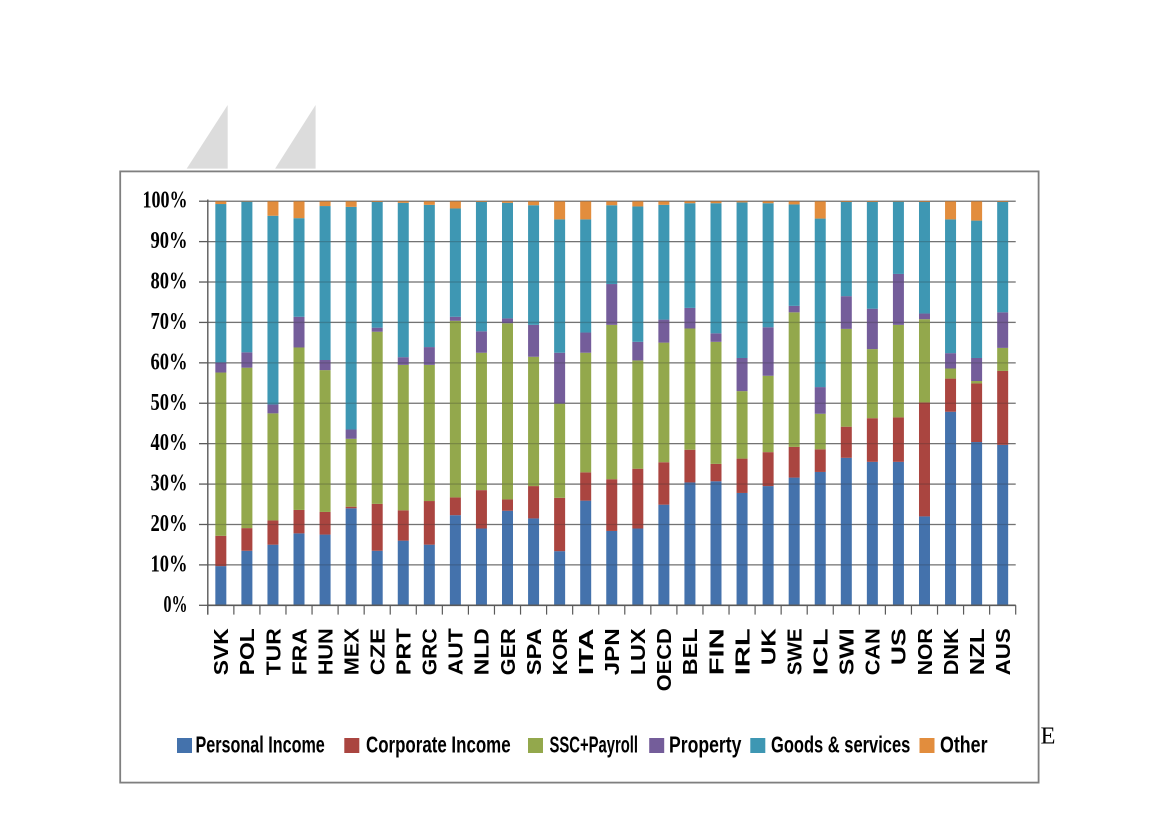 This screenshot has width=1169, height=827. What do you see at coordinates (352, 652) in the screenshot?
I see `svg-text: MEX` at bounding box center [352, 652].